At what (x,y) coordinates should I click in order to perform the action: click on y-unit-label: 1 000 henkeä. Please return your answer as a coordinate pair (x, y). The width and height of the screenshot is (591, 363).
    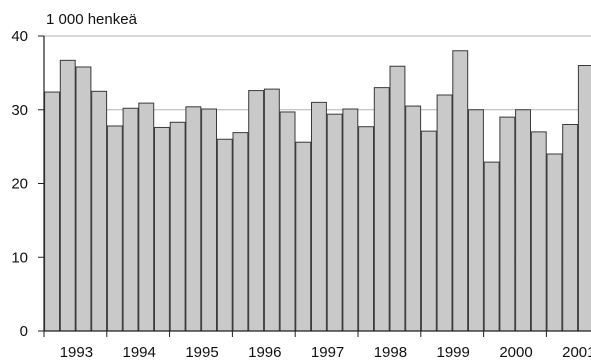
    Looking at the image, I should click on (92, 19).